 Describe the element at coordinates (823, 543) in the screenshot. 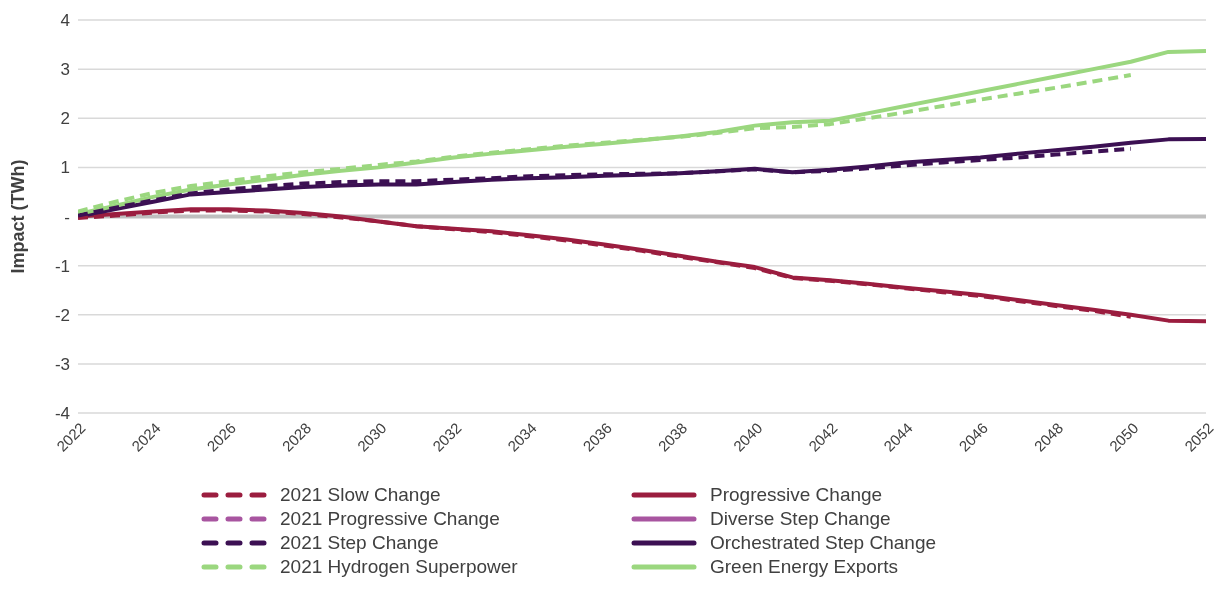

I see `legend-label: Orchestrated Step Change` at that location.